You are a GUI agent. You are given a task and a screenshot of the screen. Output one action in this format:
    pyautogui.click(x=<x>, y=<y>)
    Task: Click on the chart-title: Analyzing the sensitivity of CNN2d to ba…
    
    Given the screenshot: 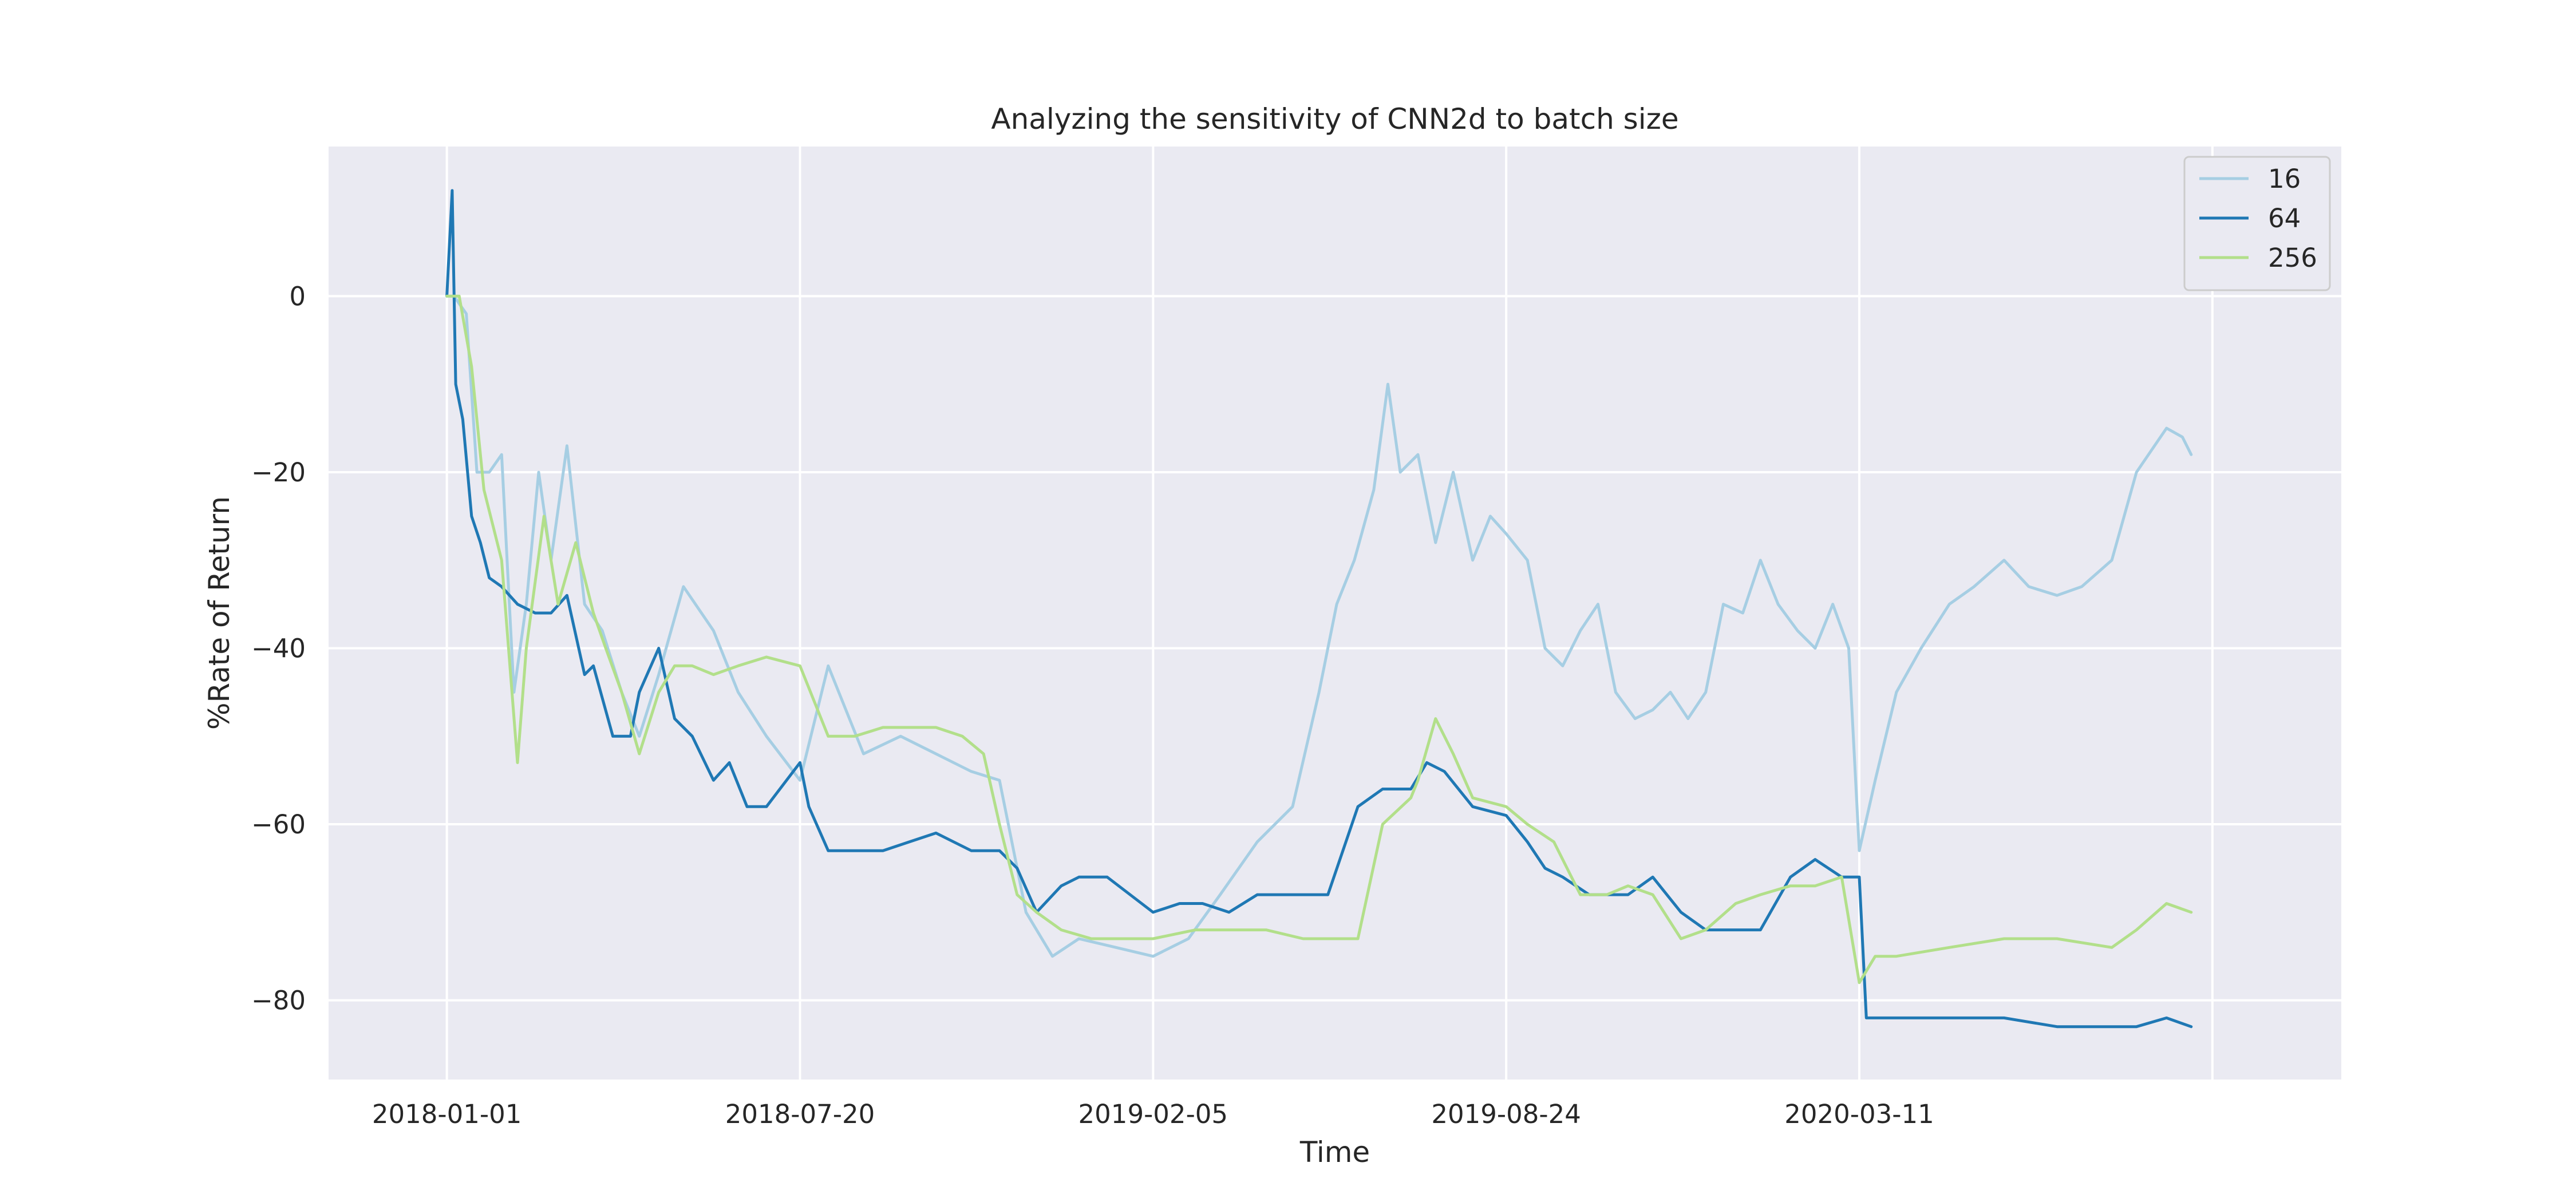 What is the action you would take?
    pyautogui.click(x=1334, y=119)
    